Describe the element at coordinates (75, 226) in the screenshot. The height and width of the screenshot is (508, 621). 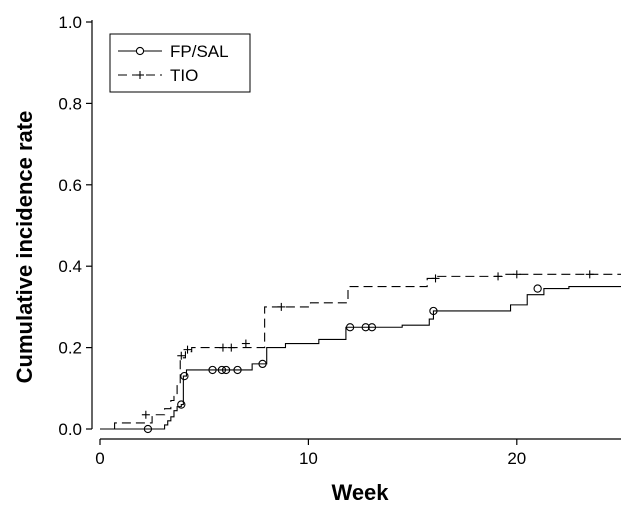
I see `y-axis: 0.0 0.2 0.4 0.6 0.8 1.0` at that location.